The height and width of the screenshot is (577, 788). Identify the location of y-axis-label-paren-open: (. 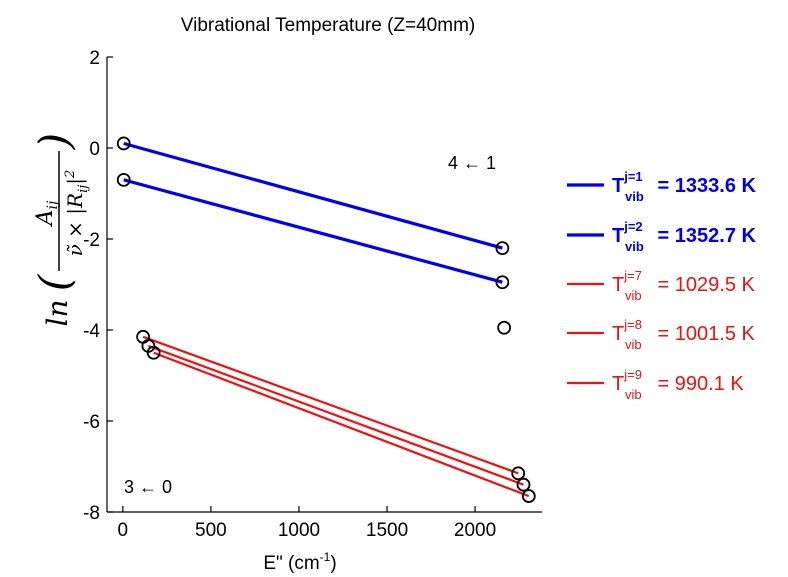
(54, 282).